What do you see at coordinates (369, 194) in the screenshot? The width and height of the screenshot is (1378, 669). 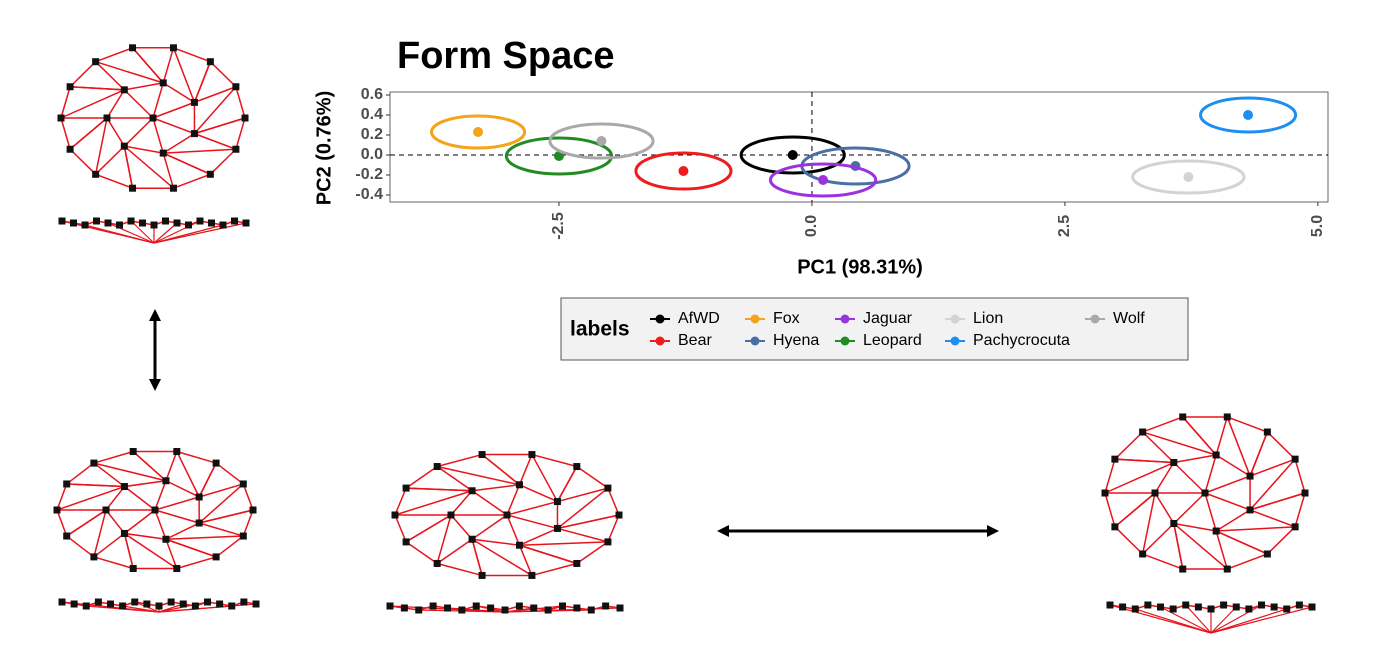 I see `y-tick-label: -0.4` at bounding box center [369, 194].